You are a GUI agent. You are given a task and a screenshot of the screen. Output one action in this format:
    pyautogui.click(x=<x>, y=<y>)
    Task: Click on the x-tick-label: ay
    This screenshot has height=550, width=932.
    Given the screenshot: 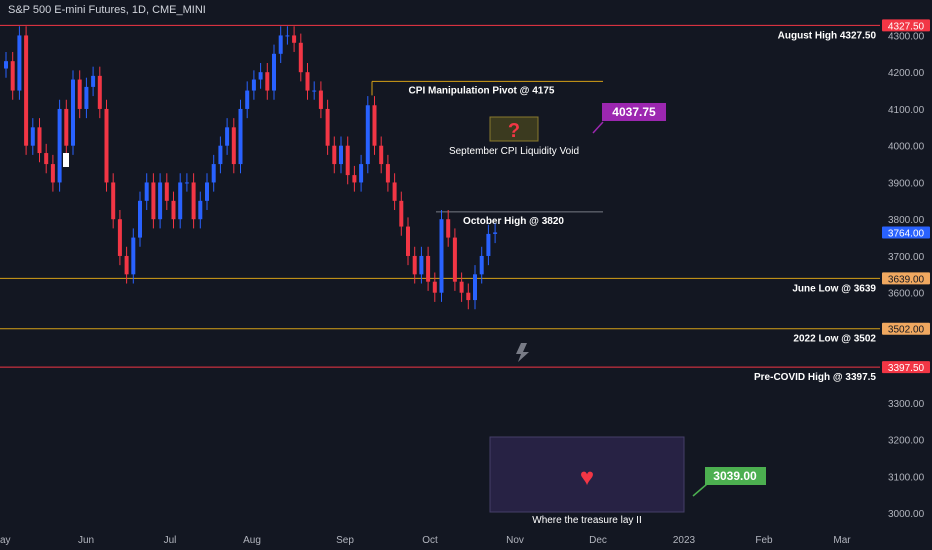 What is the action you would take?
    pyautogui.click(x=5, y=540)
    